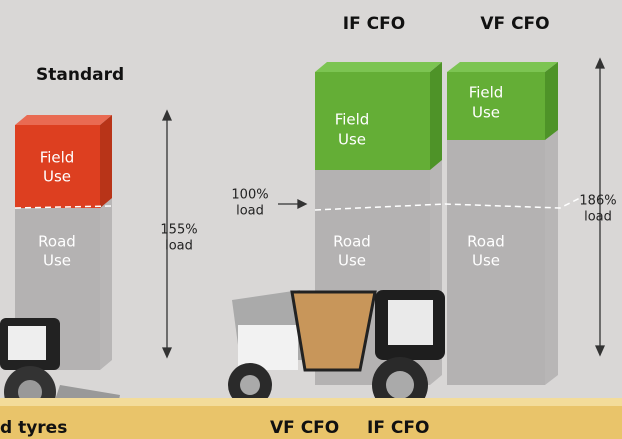 The height and width of the screenshot is (439, 622). I want to click on annotation: 155%, so click(178, 230).